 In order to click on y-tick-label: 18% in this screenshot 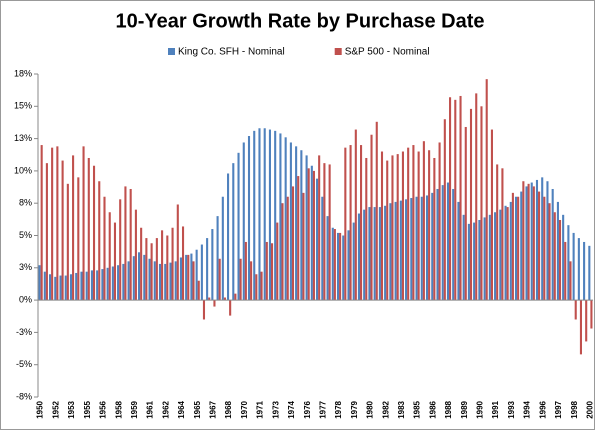, I will do `click(23, 73)`.